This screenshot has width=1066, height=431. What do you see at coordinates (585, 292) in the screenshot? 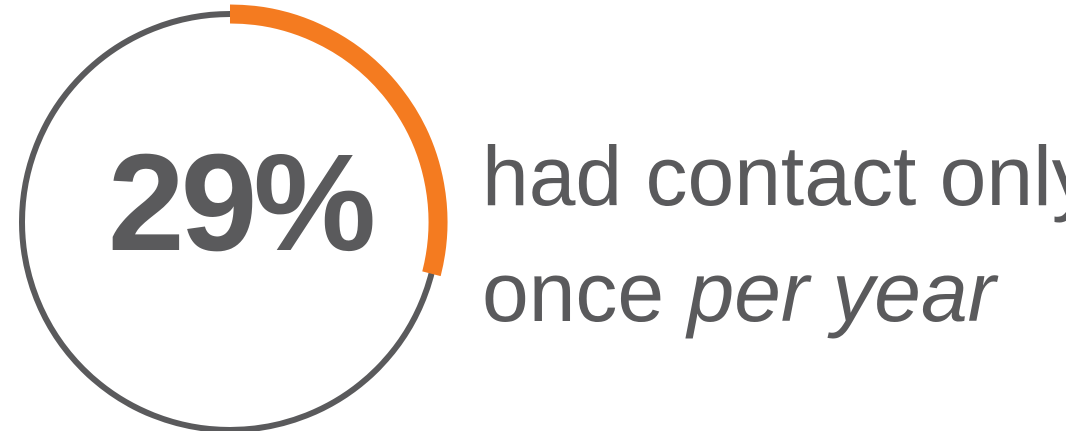
I see `caption-line-2-text: once` at bounding box center [585, 292].